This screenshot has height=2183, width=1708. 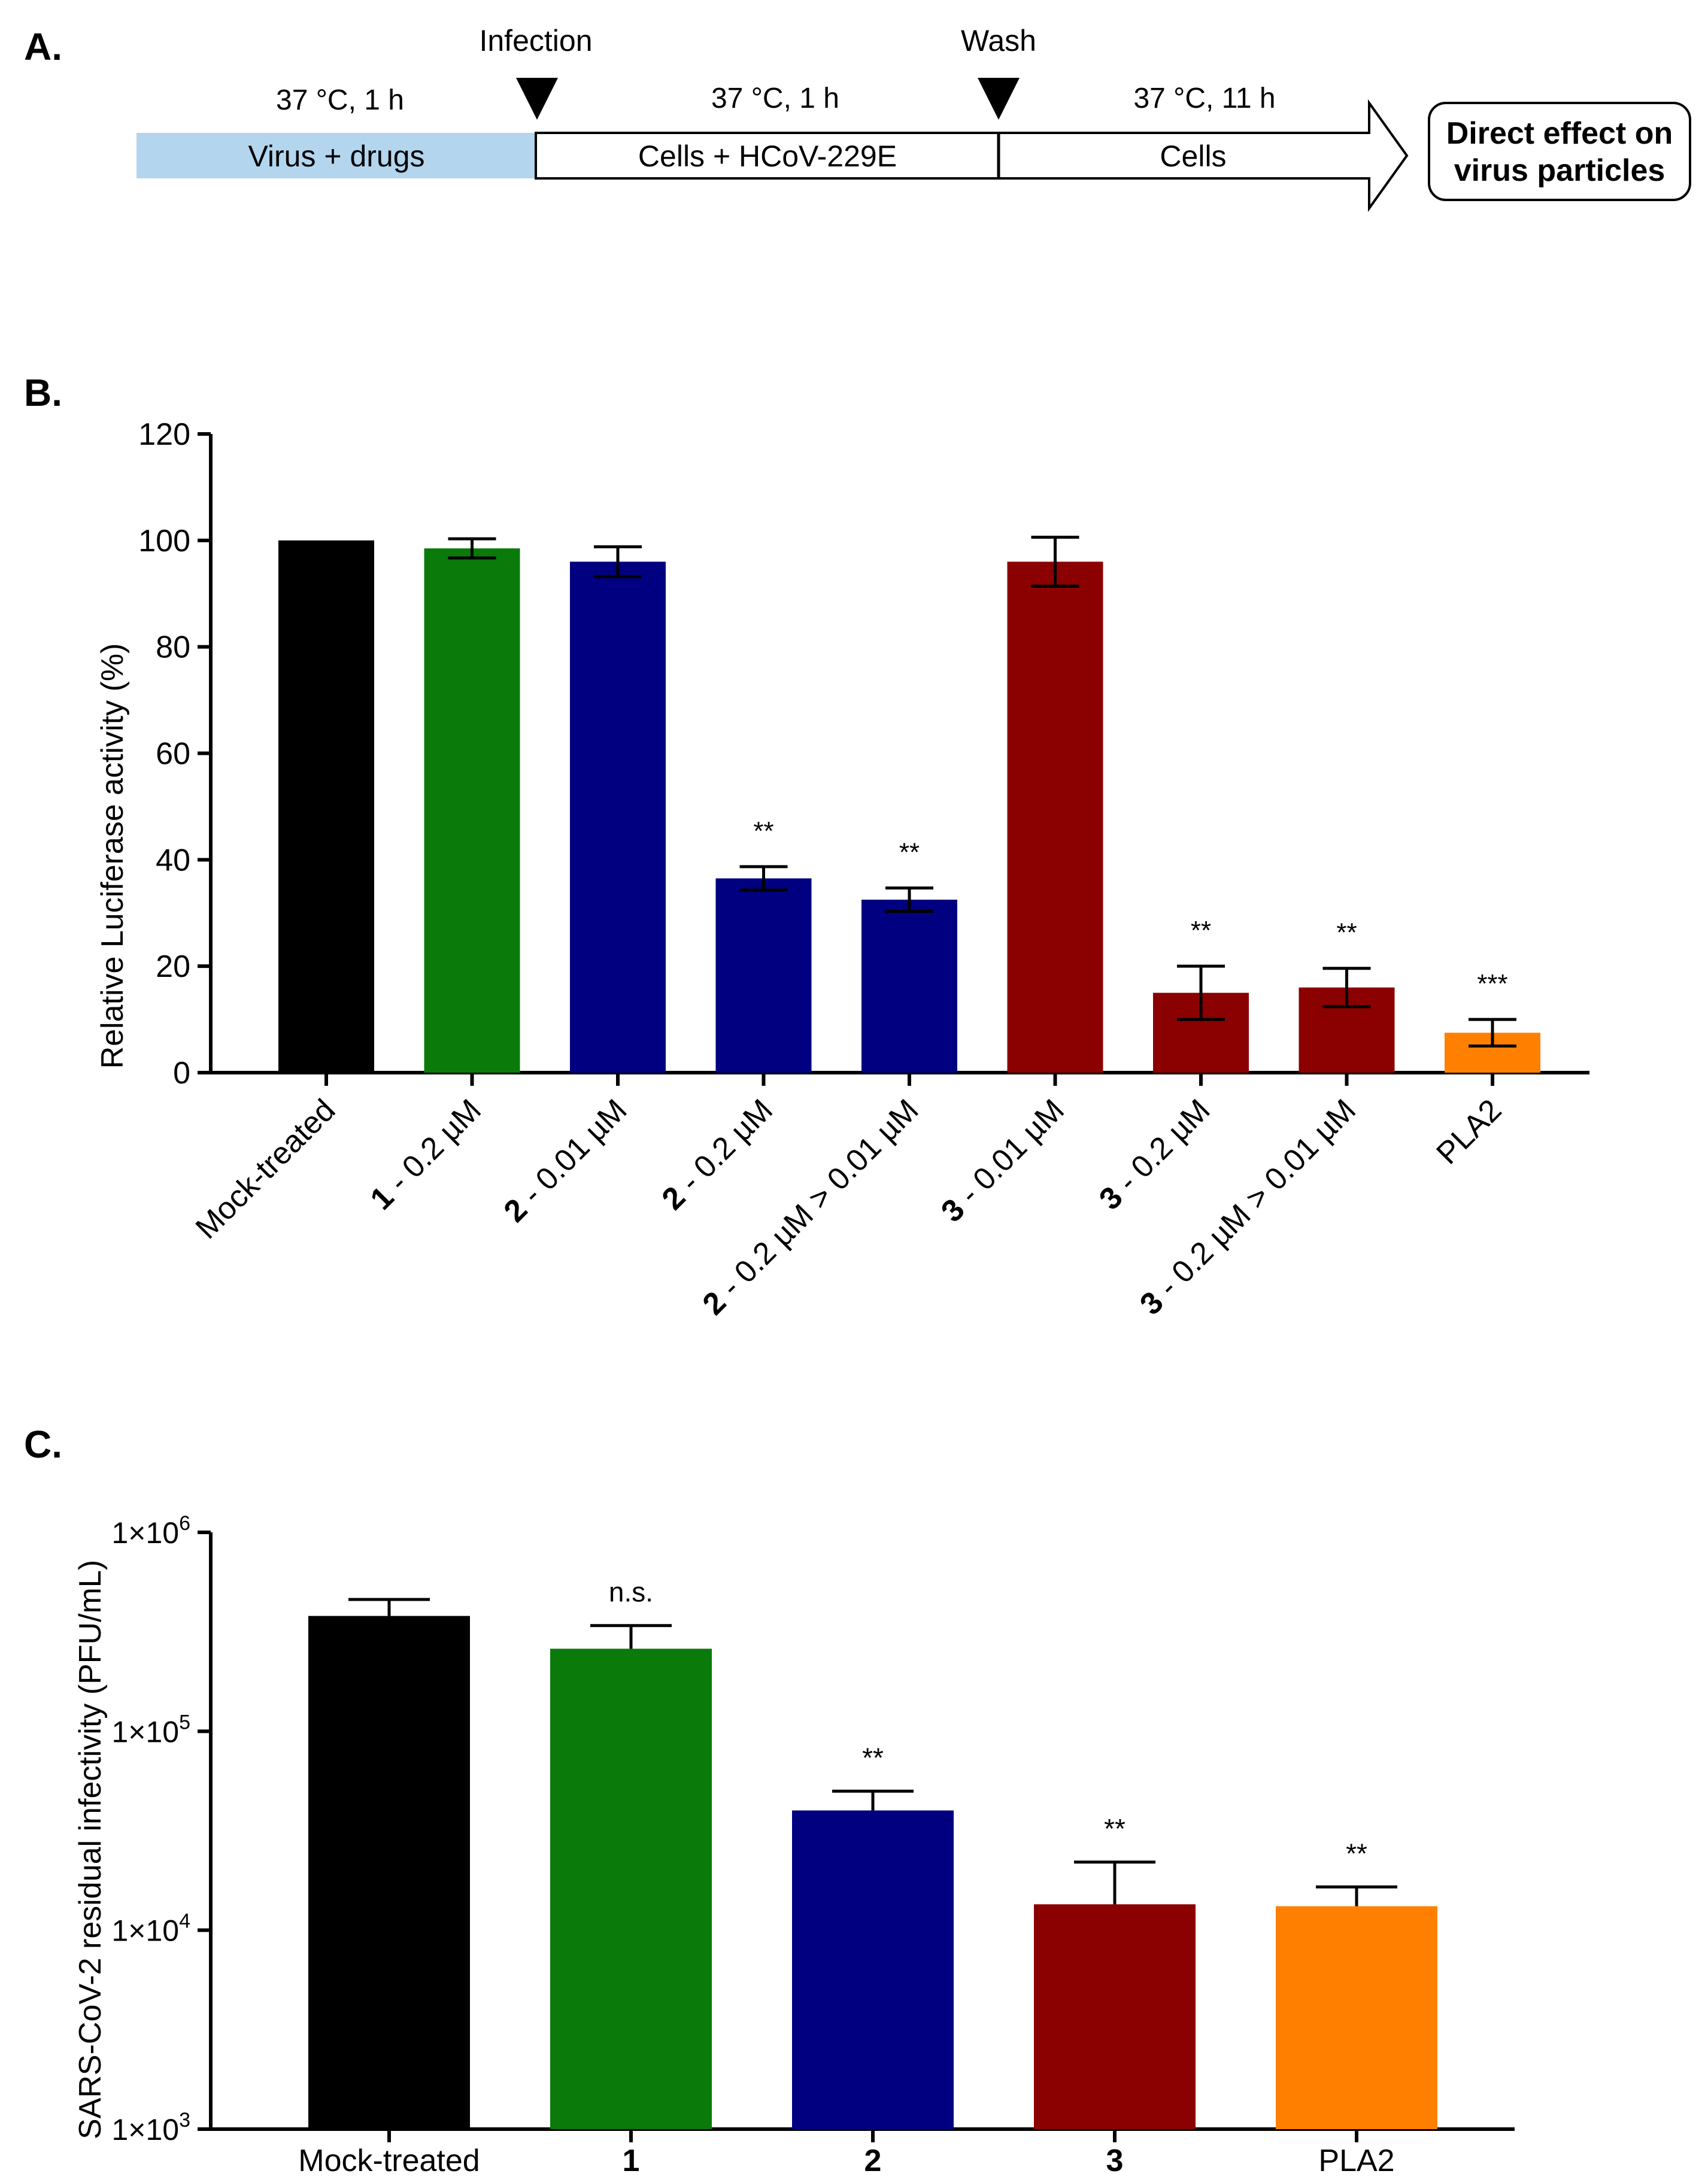 I want to click on stage-3-label: Cells, so click(x=1193, y=156).